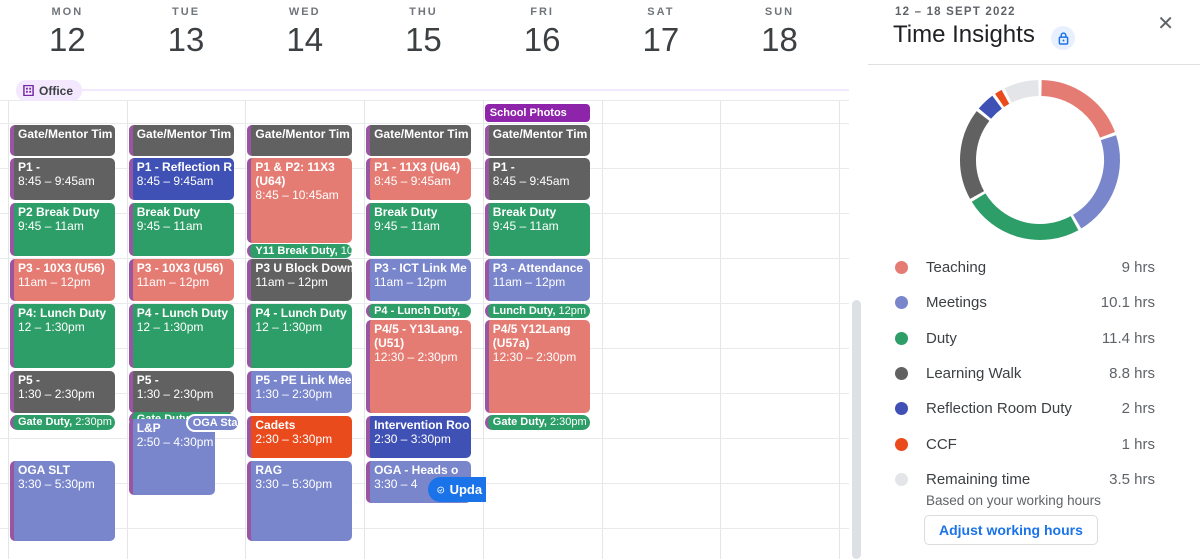  What do you see at coordinates (212, 423) in the screenshot?
I see `calendar-event: OGA Sta` at bounding box center [212, 423].